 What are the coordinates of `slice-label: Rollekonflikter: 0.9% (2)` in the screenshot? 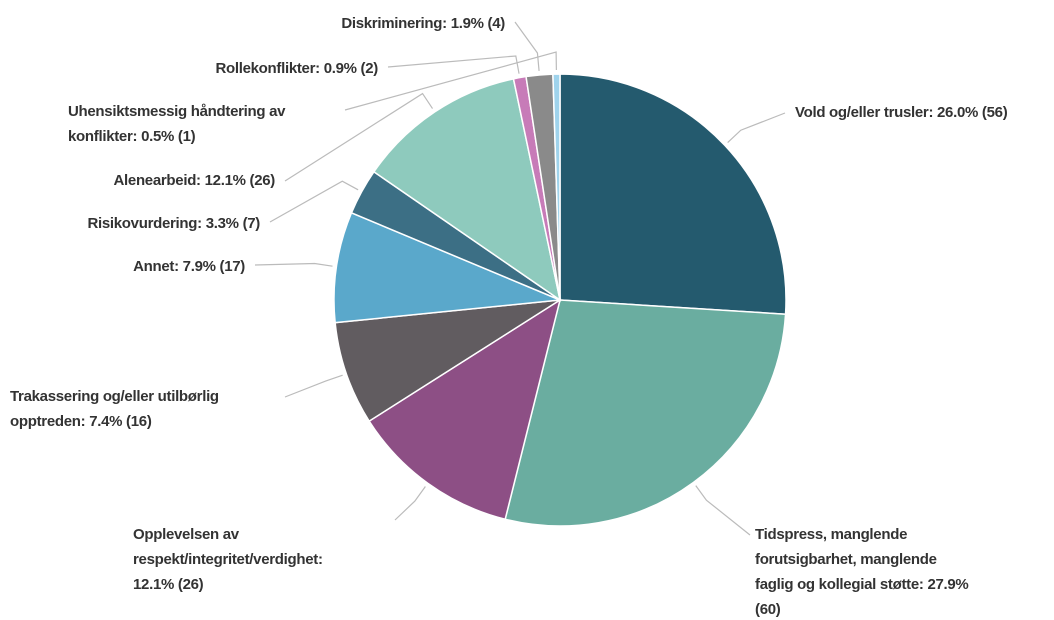 It's located at (296, 68).